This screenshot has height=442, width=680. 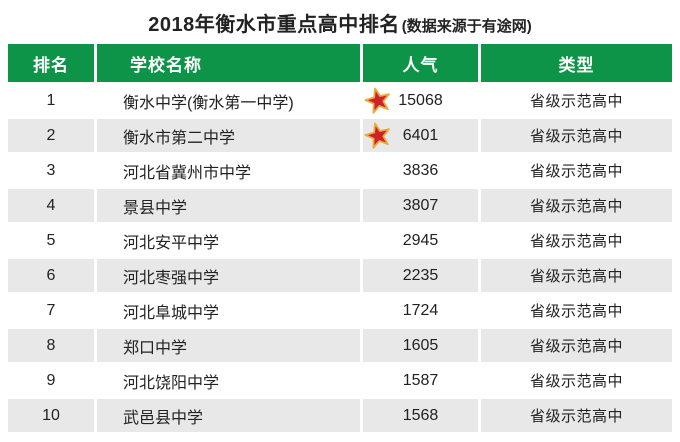 I want to click on popularity-cell: 2235, so click(x=420, y=275).